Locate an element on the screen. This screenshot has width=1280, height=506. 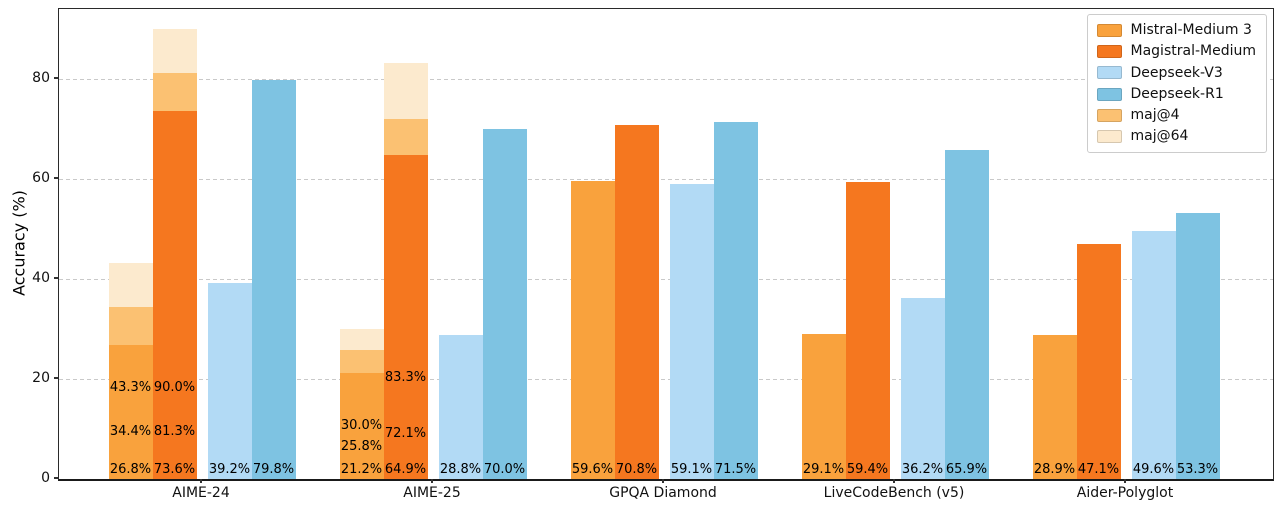
value-label: 70.8% is located at coordinates (636, 469).